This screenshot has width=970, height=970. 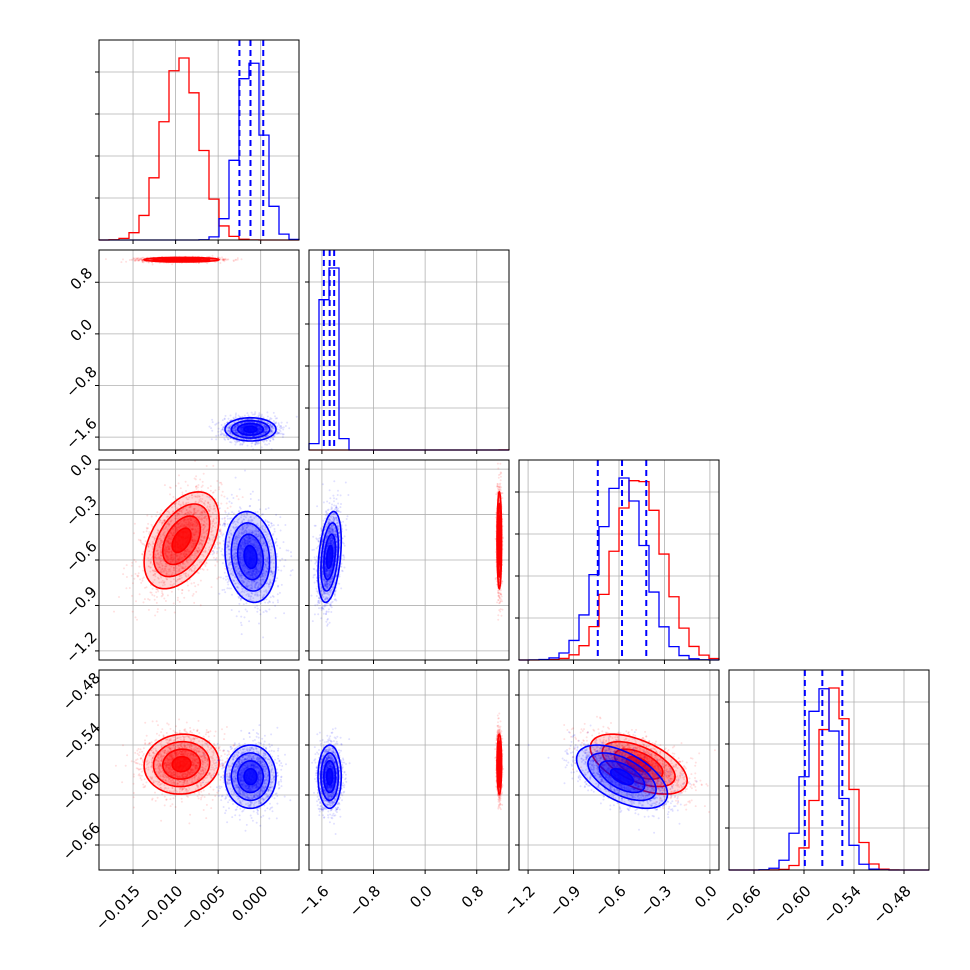 I want to click on x-axis-labels-1: −1.6 −0.8 0.0 0.8, so click(x=390, y=901).